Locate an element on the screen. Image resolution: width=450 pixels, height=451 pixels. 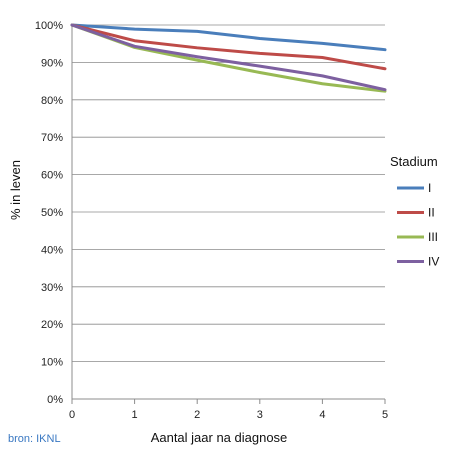
y-tick-label: 80% is located at coordinates (52, 101).